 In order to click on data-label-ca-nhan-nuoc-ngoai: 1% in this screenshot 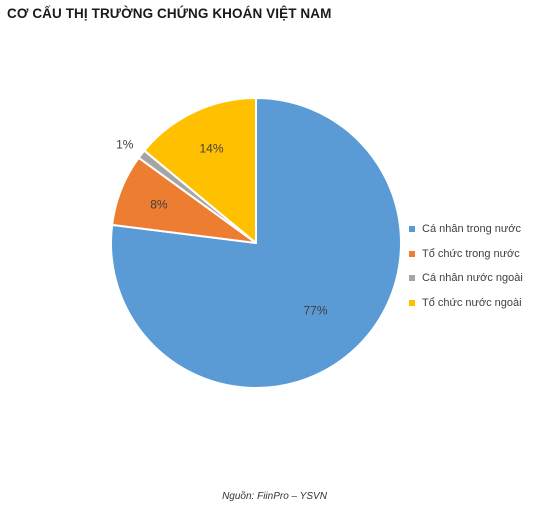, I will do `click(125, 144)`.